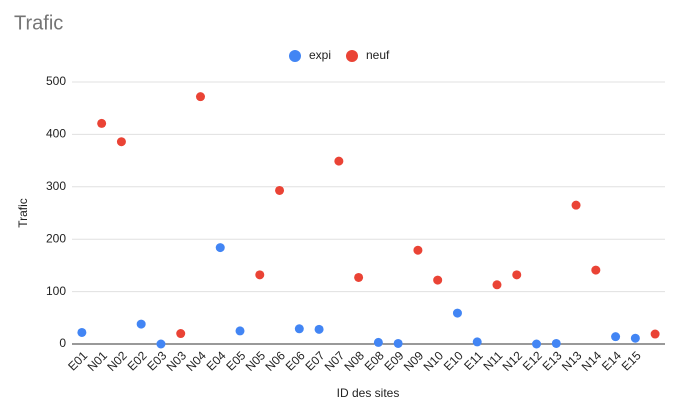 The width and height of the screenshot is (678, 416). Describe the element at coordinates (320, 55) in the screenshot. I see `legend-label: expi` at that location.